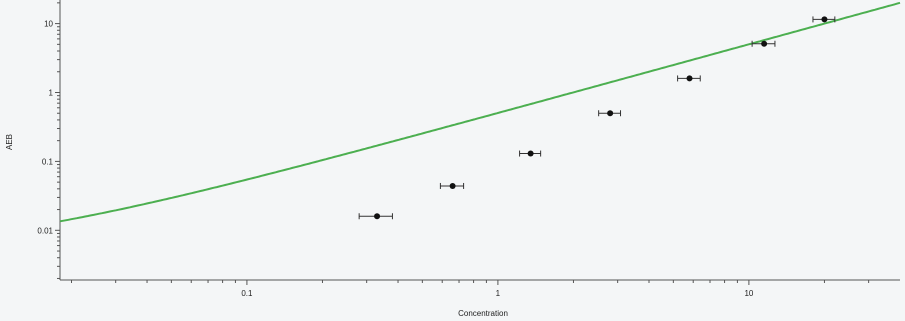 The image size is (905, 321). What do you see at coordinates (51, 92) in the screenshot?
I see `y-tick-label: 1` at bounding box center [51, 92].